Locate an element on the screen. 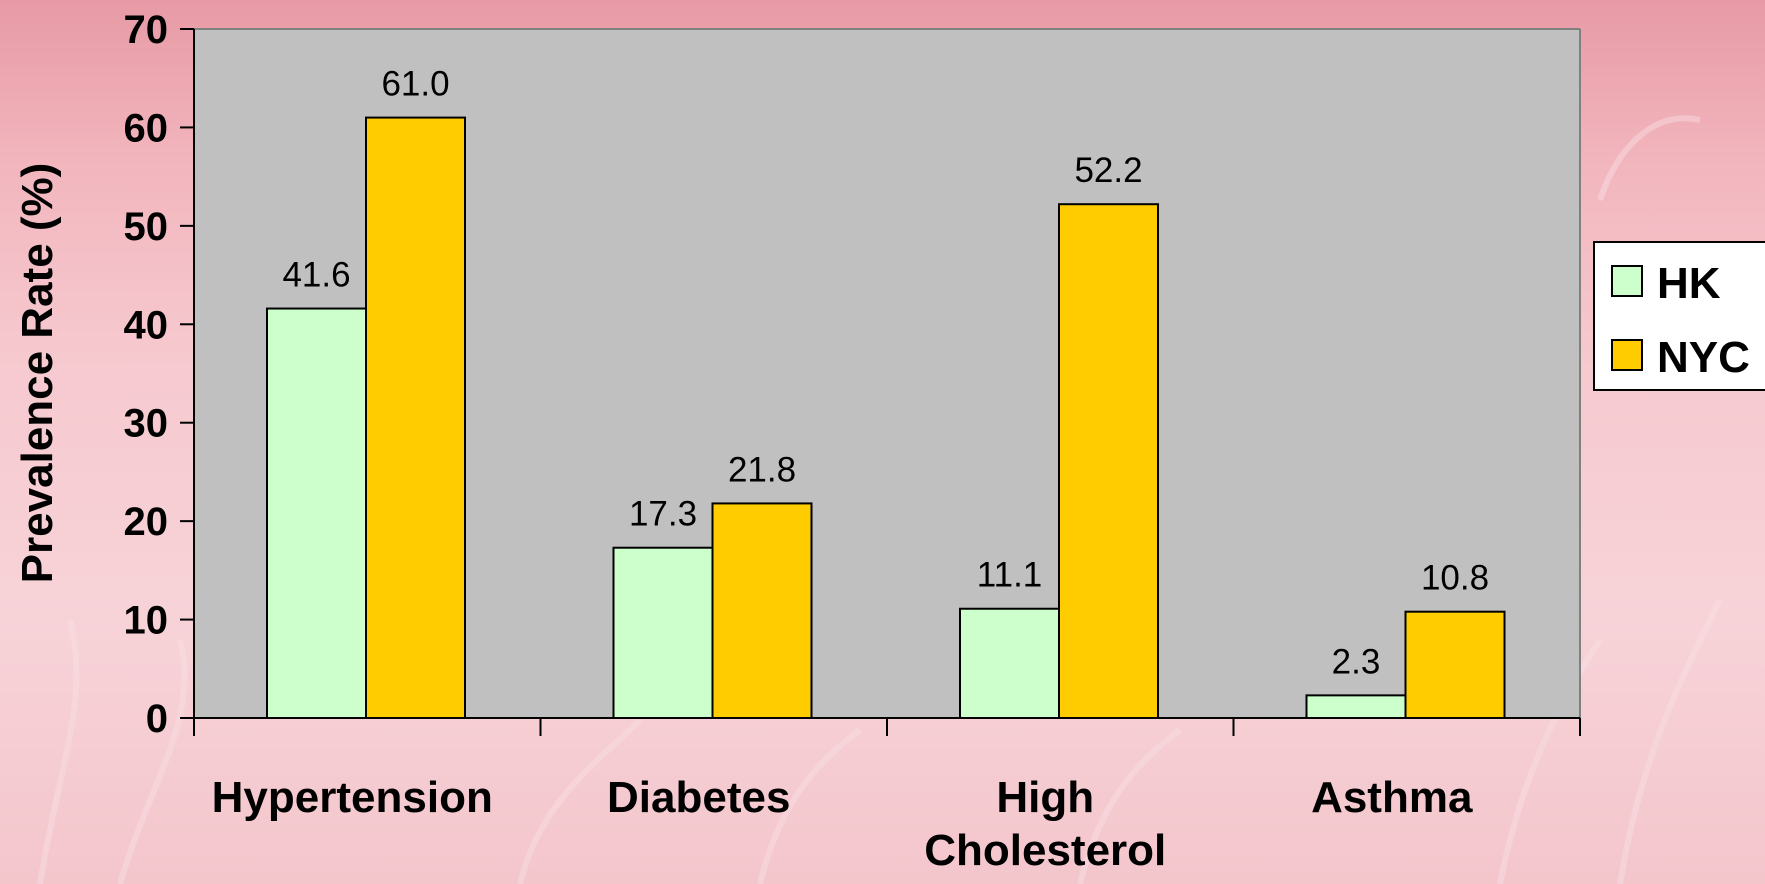 Image resolution: width=1765 pixels, height=884 pixels. bar-nyc-diabetes is located at coordinates (762, 610).